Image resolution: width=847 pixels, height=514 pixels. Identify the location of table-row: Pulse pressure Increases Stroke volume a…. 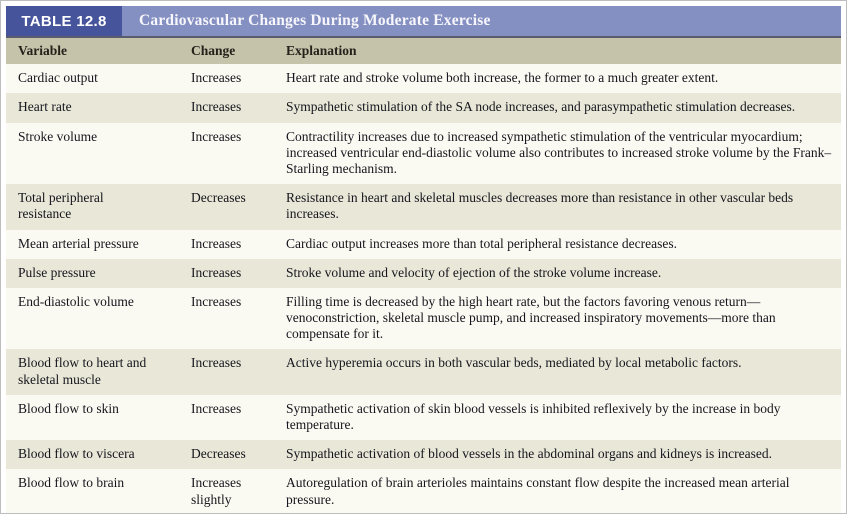
(423, 273).